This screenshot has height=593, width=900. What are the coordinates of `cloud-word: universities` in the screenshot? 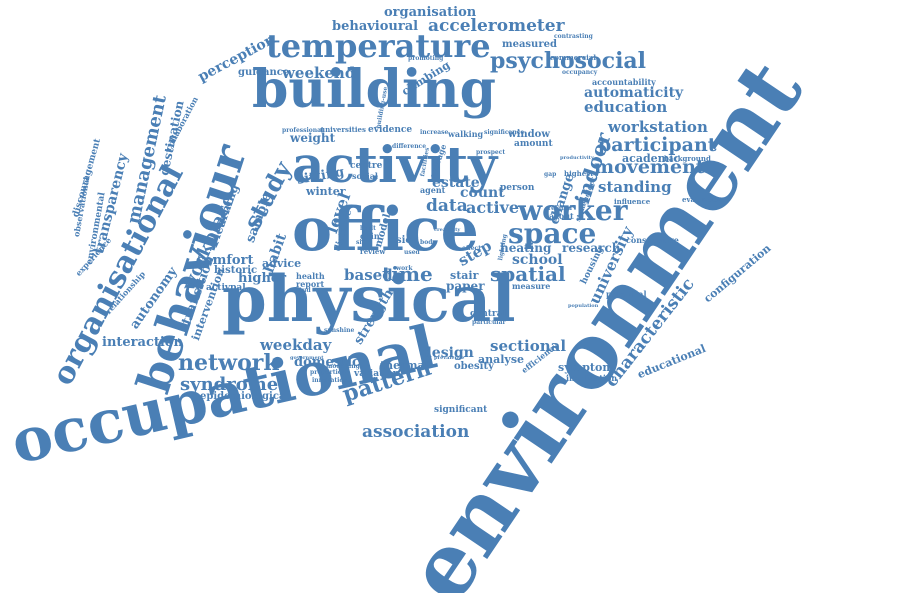 It's located at (343, 129).